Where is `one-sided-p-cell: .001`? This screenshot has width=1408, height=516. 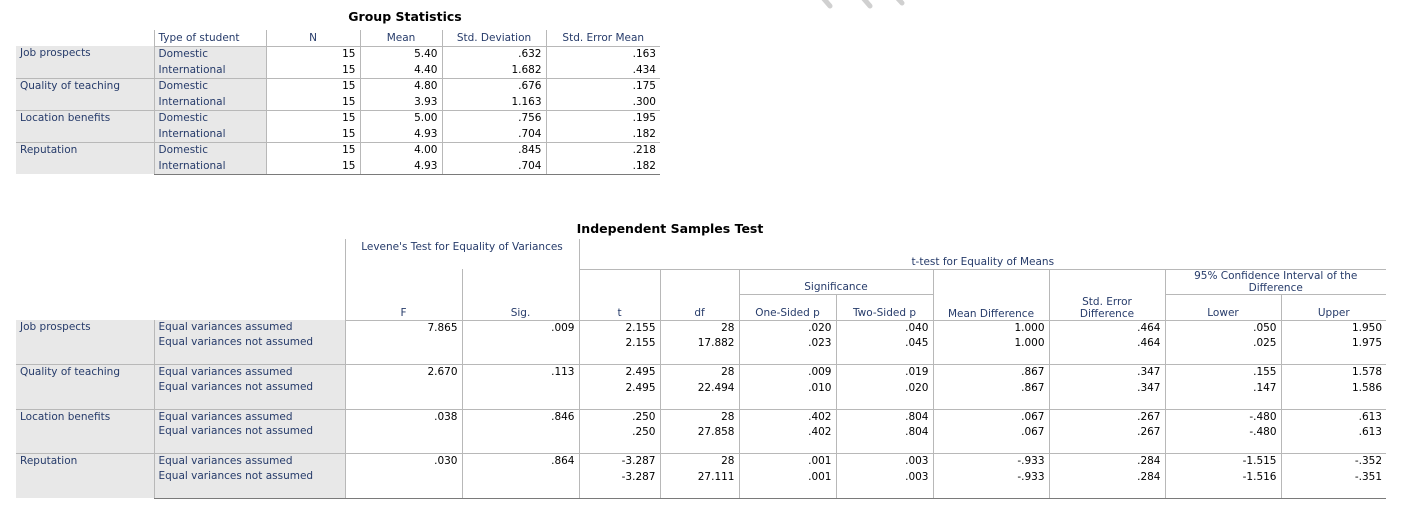 one-sided-p-cell: .001 is located at coordinates (787, 484).